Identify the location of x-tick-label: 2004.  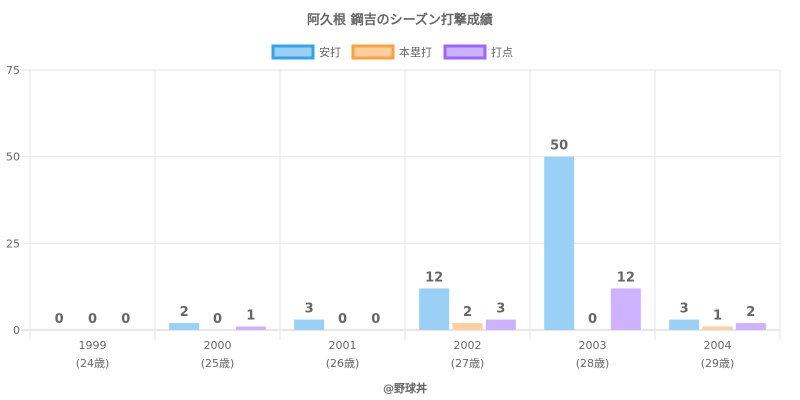
(718, 345).